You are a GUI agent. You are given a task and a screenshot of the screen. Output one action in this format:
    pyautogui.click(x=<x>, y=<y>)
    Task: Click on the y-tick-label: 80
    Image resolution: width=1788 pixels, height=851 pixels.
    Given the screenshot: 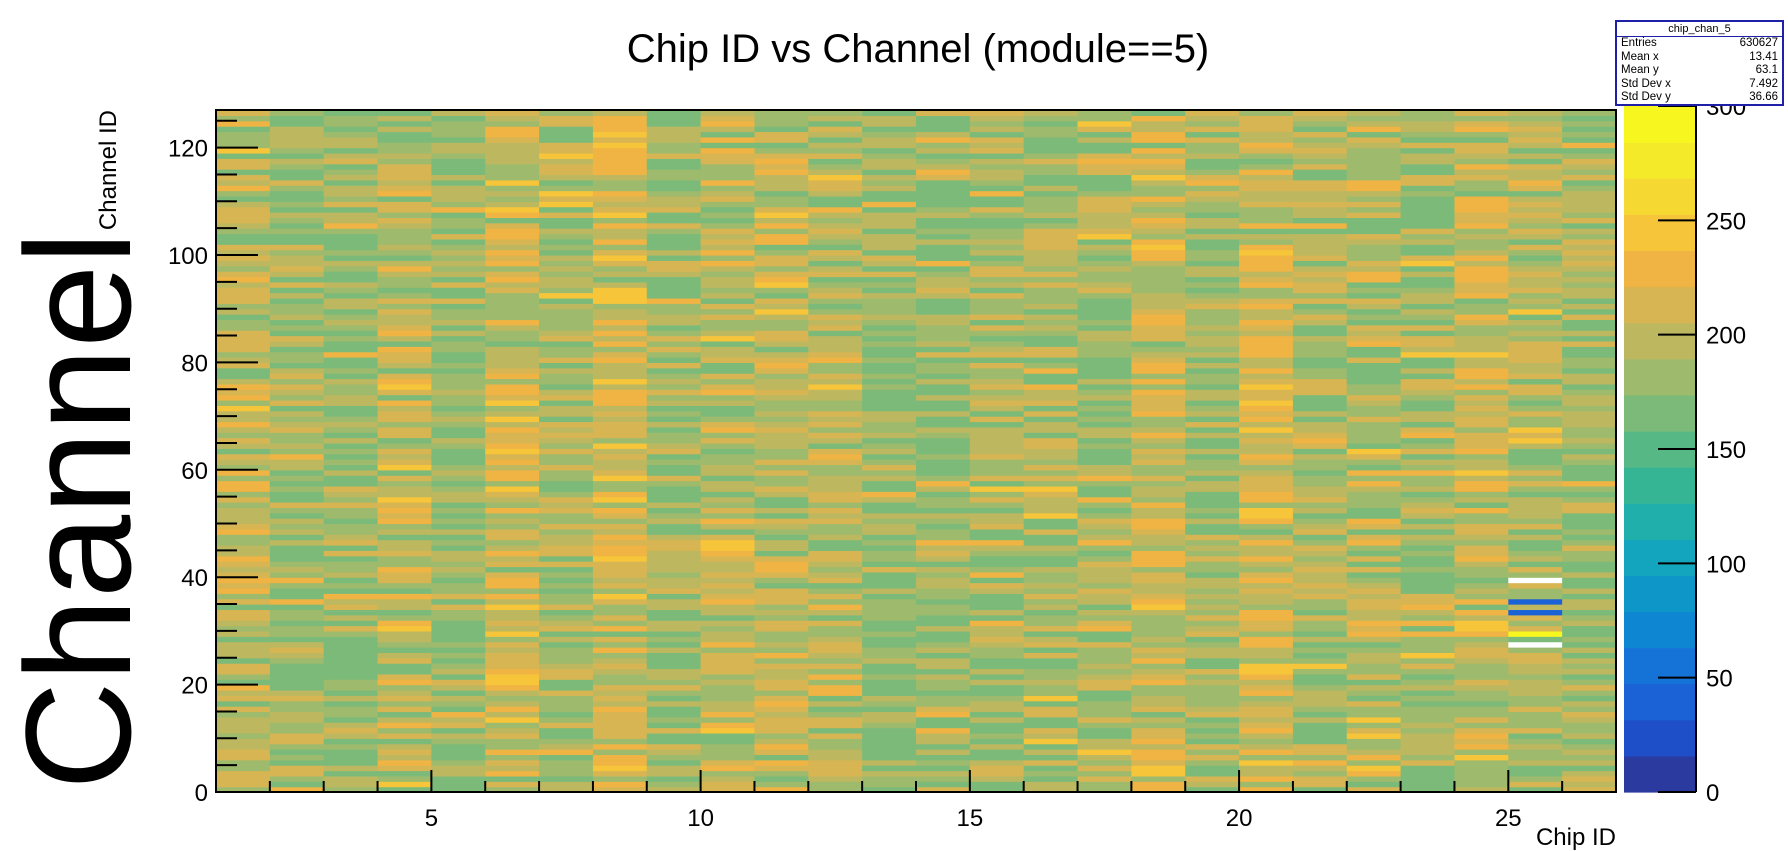 What is the action you would take?
    pyautogui.click(x=194, y=363)
    